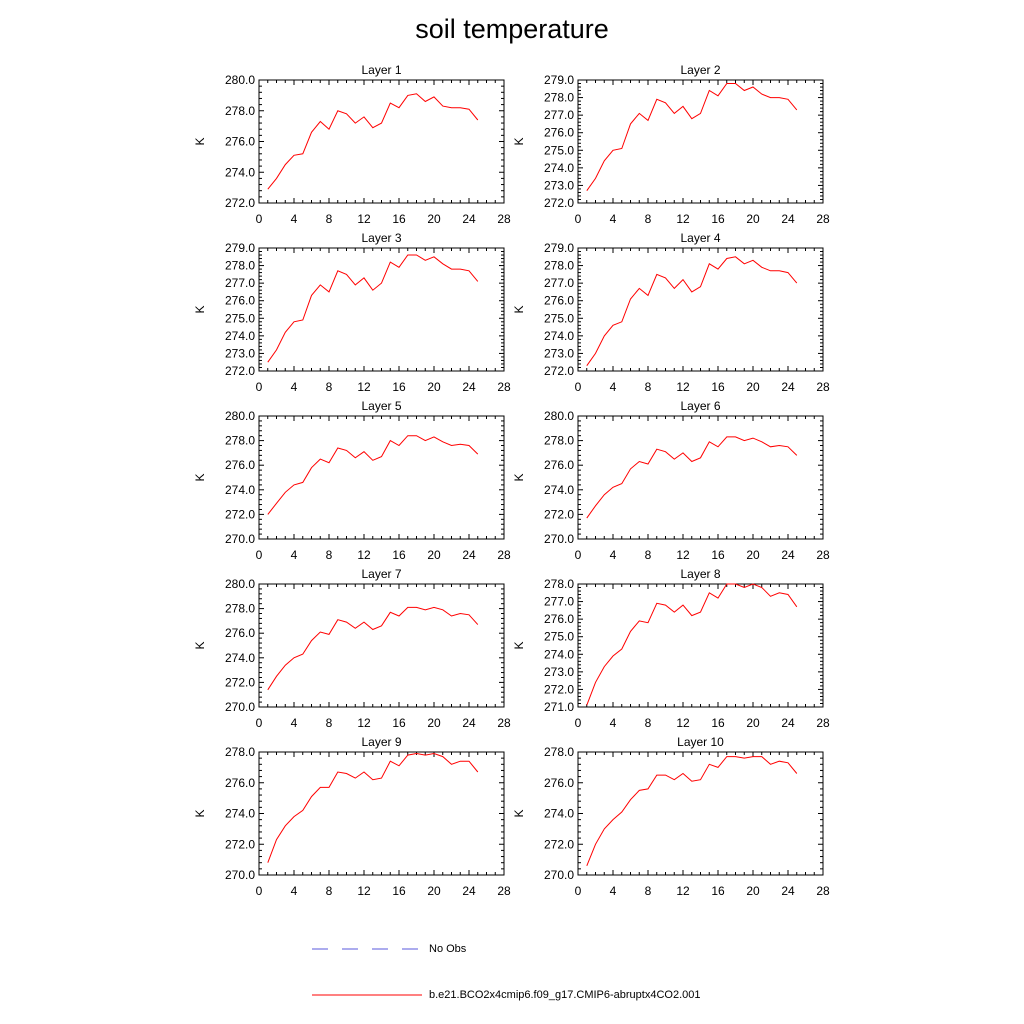 This screenshot has height=1024, width=1024. I want to click on panel-title: Layer 3, so click(381, 238).